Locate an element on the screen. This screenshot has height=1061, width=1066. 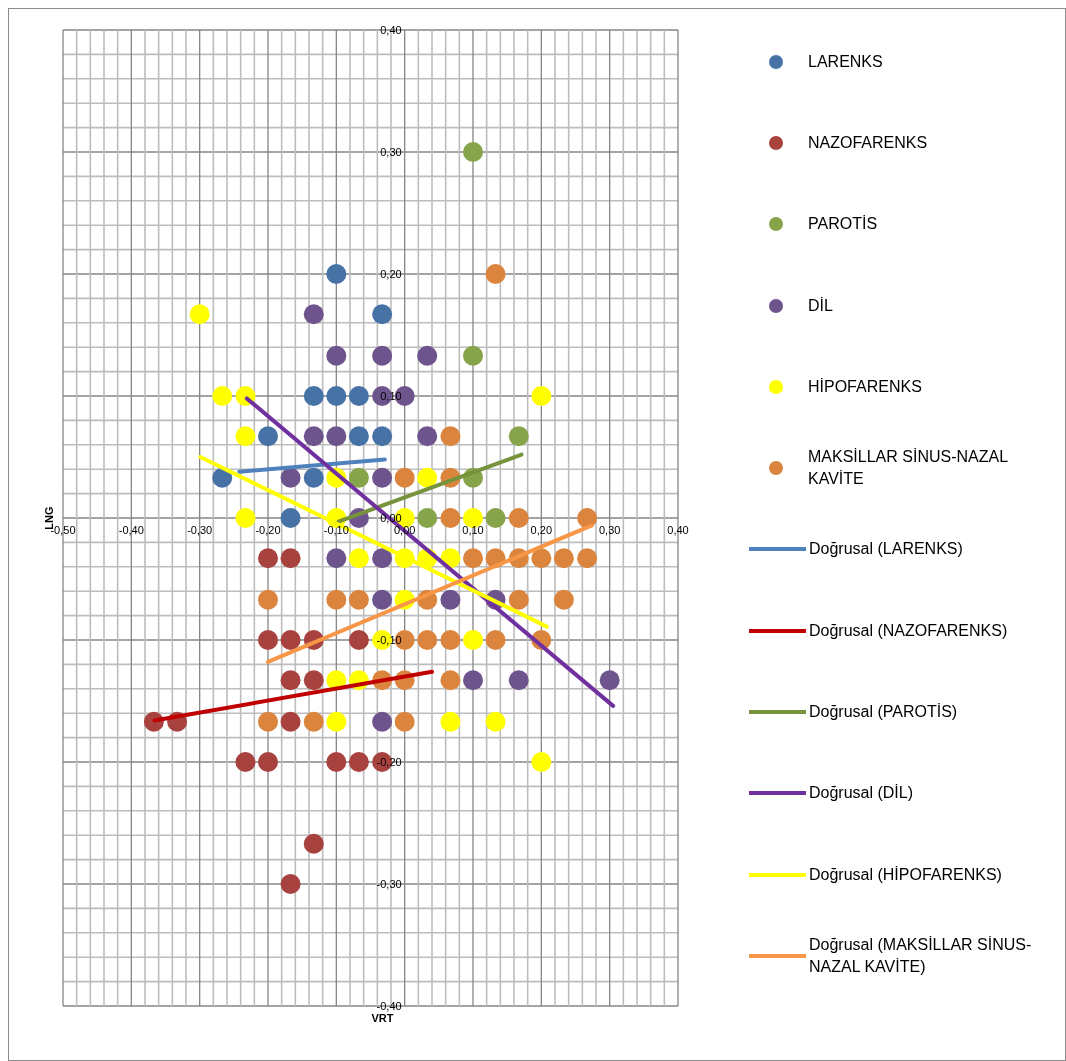
x-tick-label: -0,10 is located at coordinates (336, 530).